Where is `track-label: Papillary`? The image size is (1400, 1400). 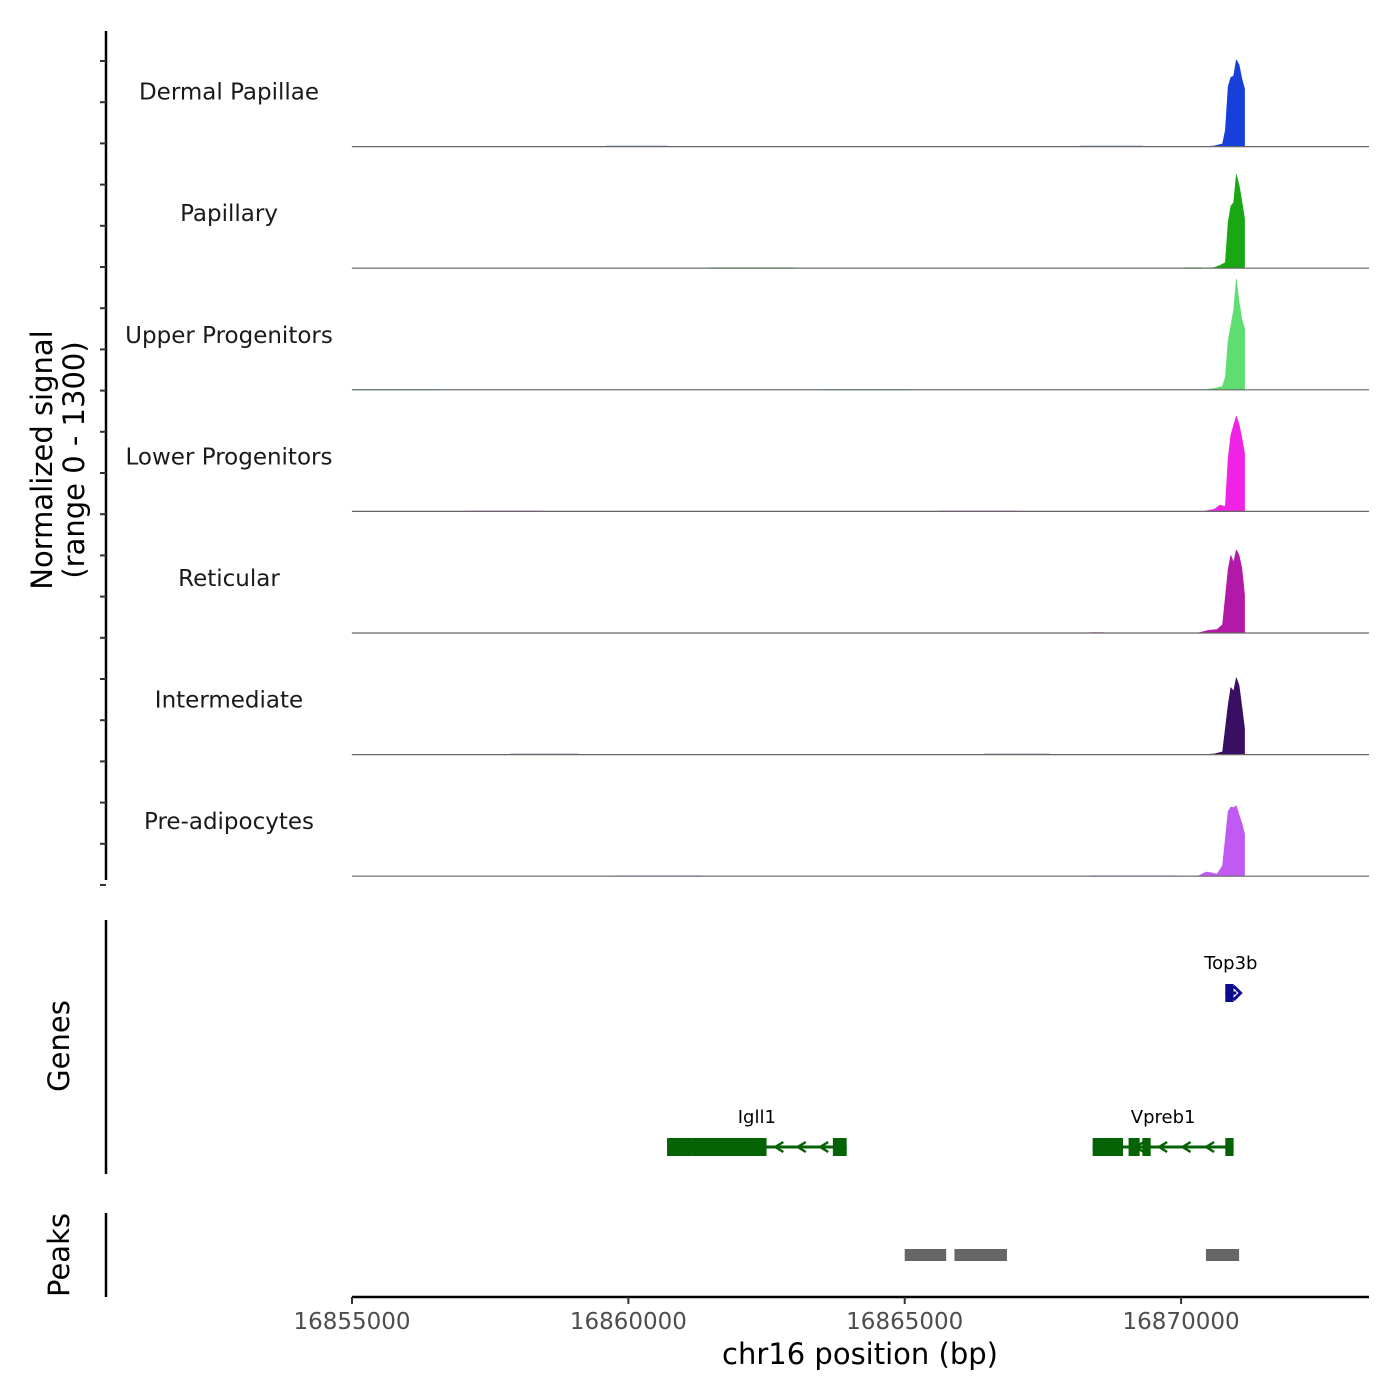 track-label: Papillary is located at coordinates (229, 214).